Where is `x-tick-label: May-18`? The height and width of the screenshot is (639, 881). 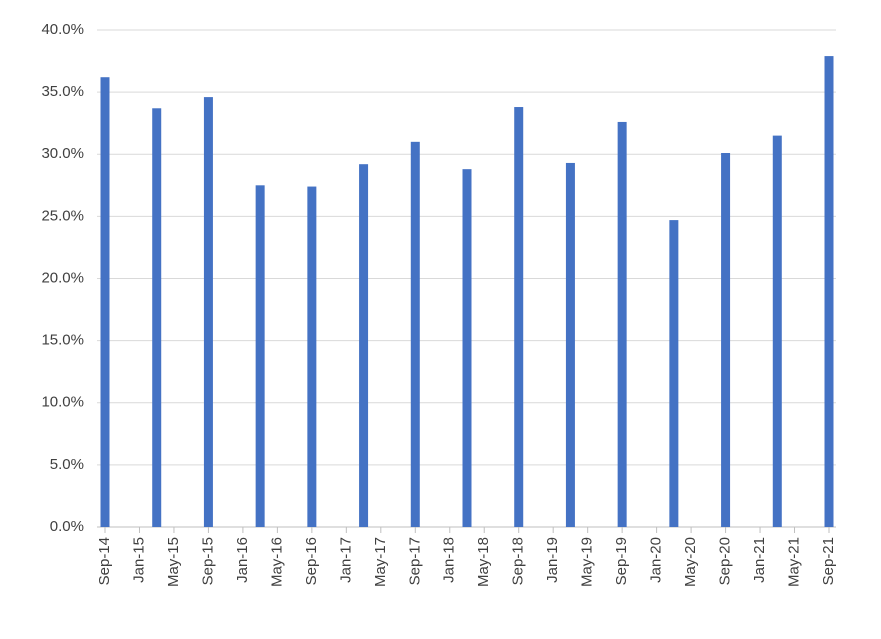
x-tick-label: May-18 is located at coordinates (483, 562).